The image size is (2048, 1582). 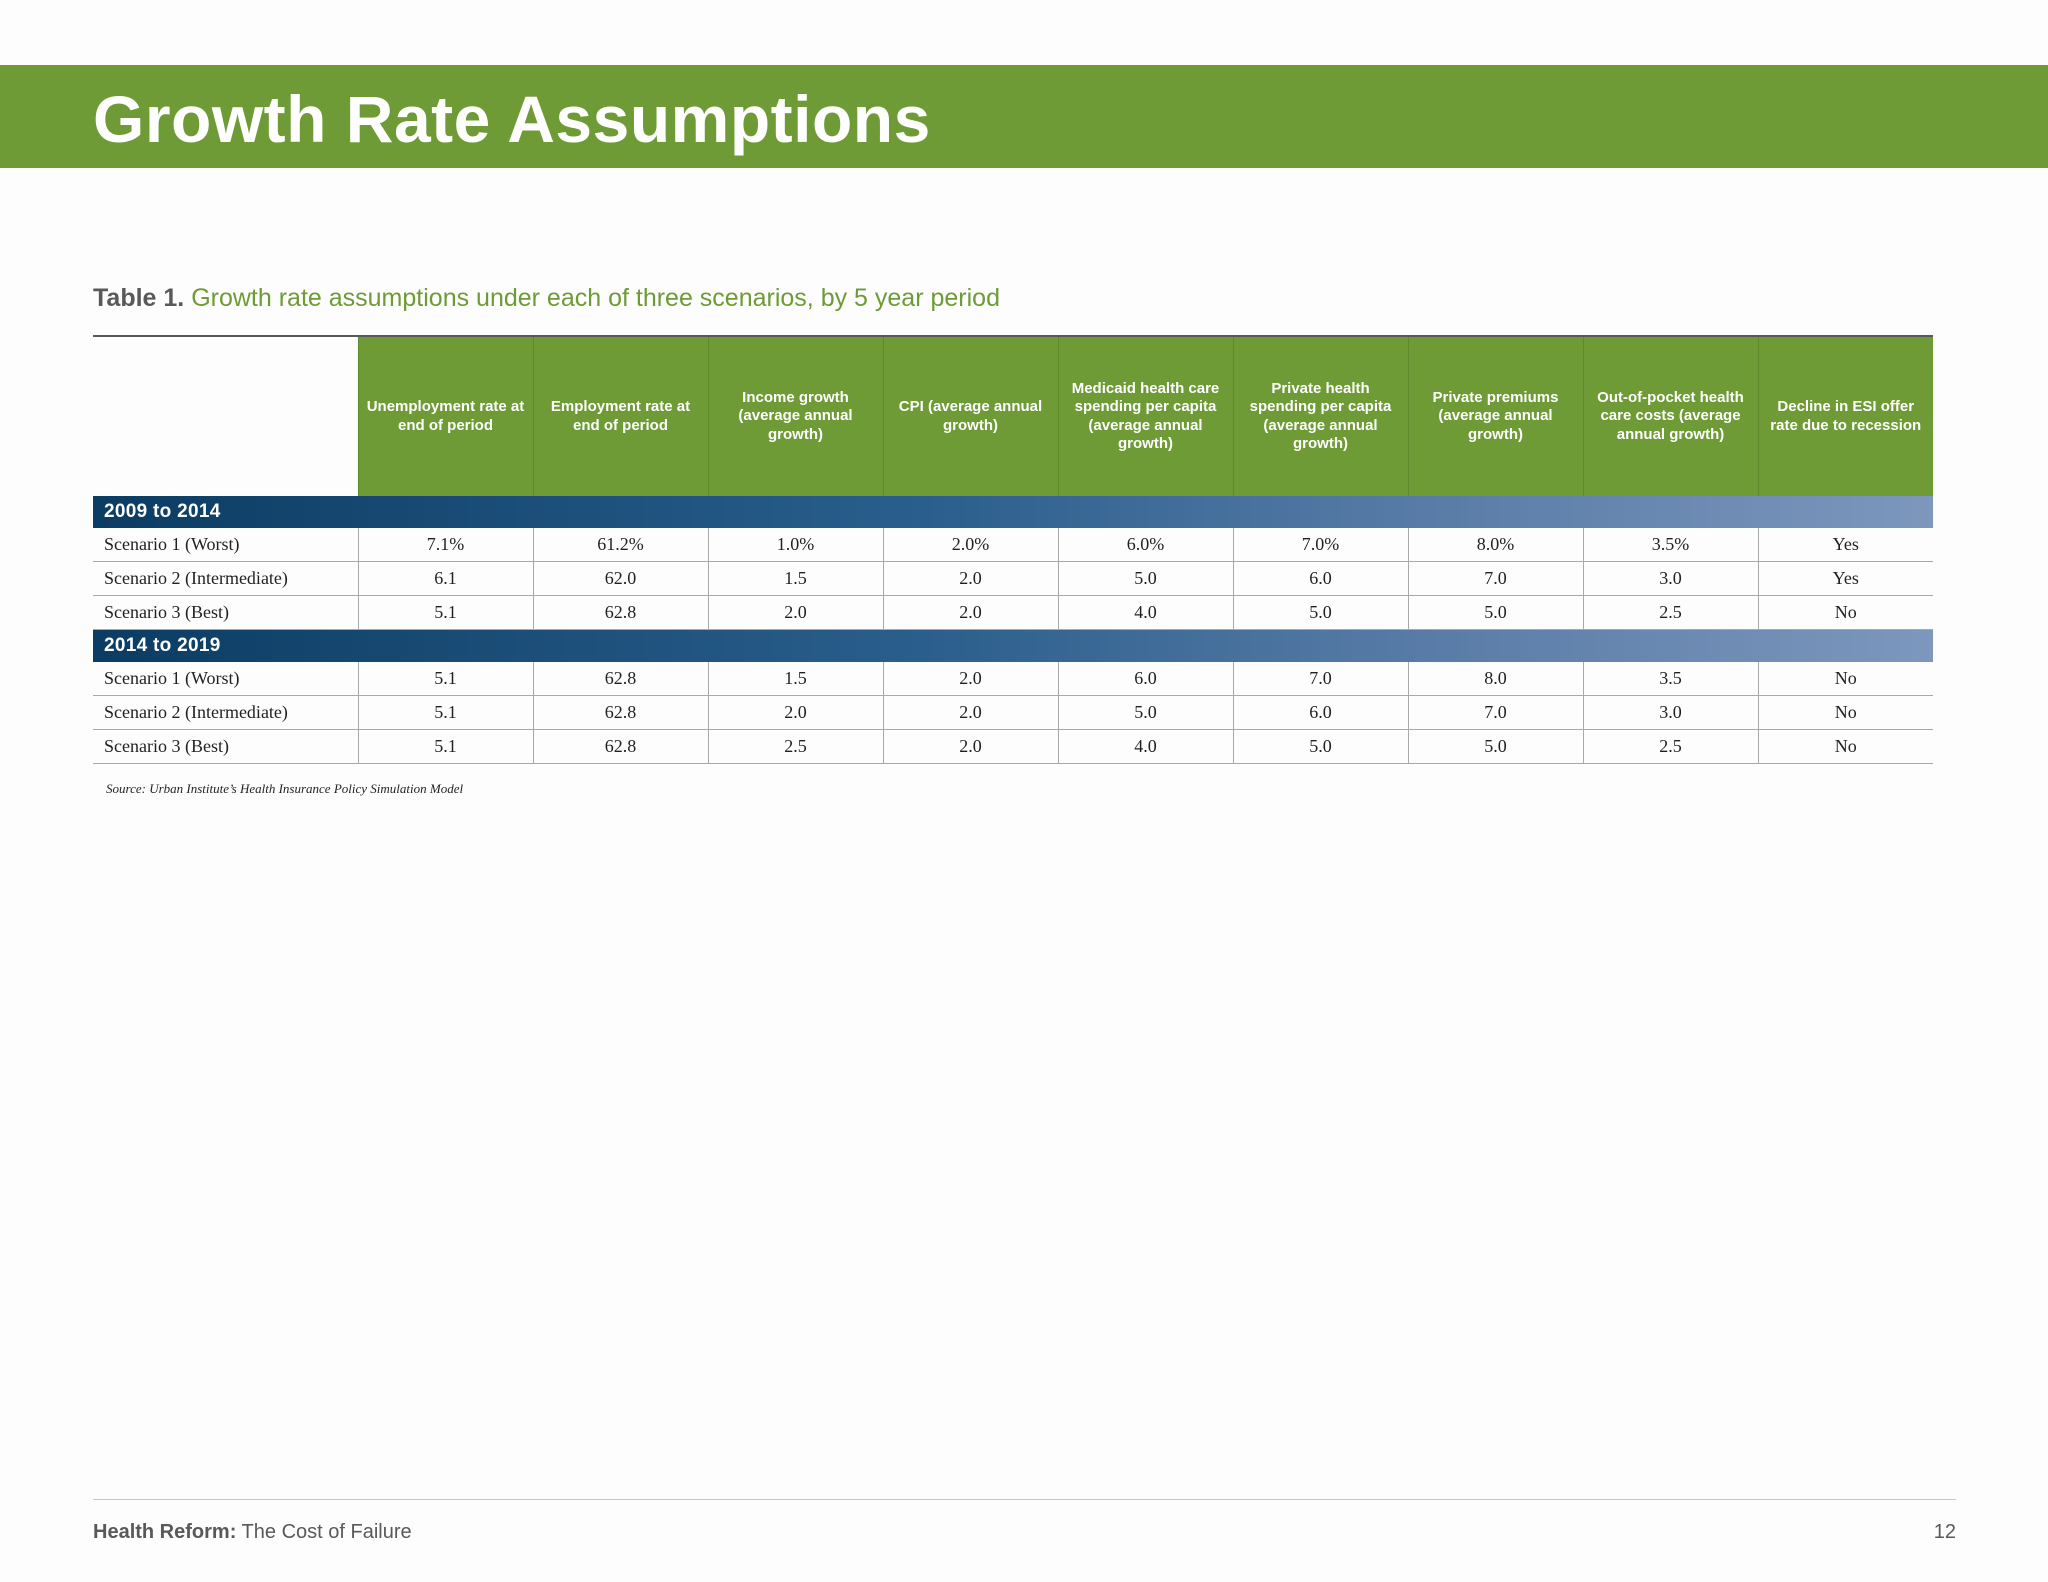 I want to click on footer-title-rest: The Cost of Failure, so click(x=324, y=1532).